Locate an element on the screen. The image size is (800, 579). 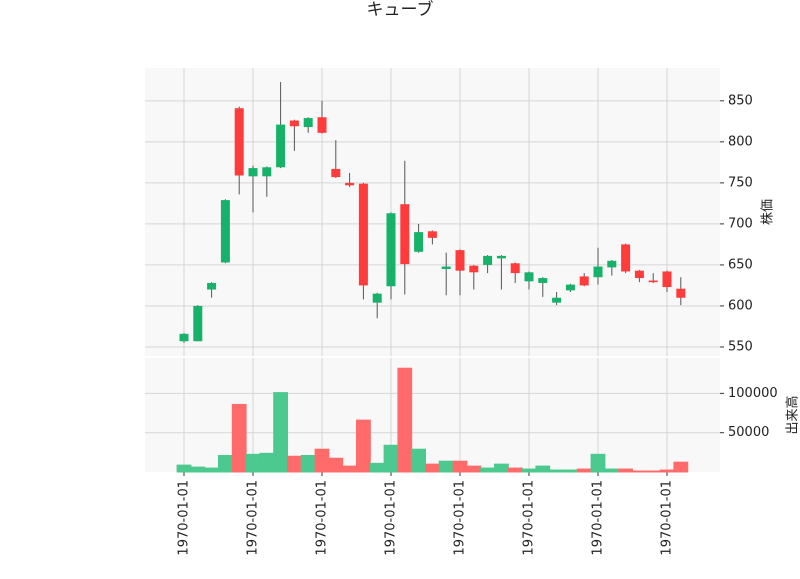
chart-title: キューブ is located at coordinates (400, 10).